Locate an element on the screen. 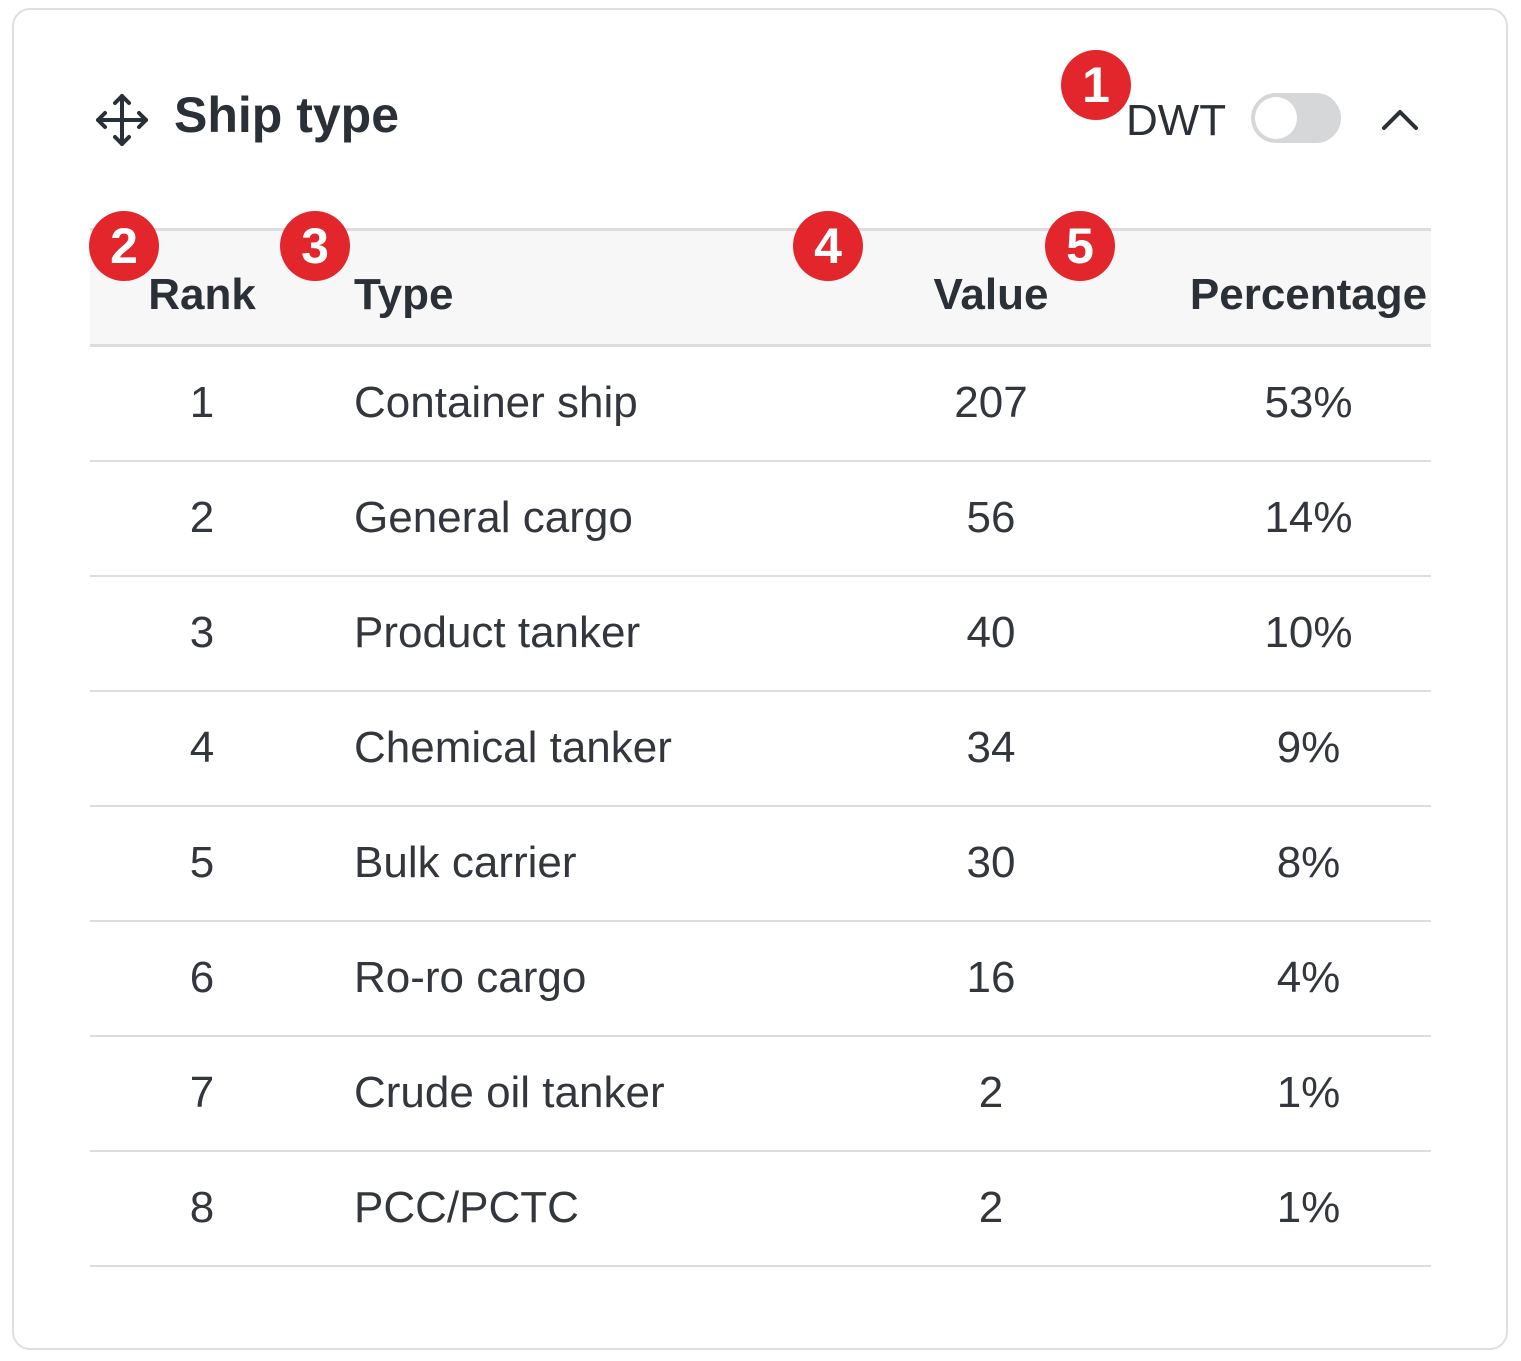 Image resolution: width=1521 pixels, height=1361 pixels. table-row: 6 Ro-ro cargo 16 4% is located at coordinates (760, 978).